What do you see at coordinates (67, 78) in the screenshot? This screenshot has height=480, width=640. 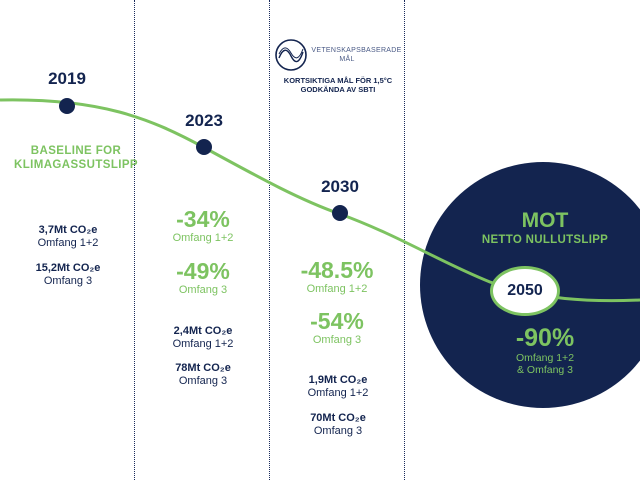 I see `year-label-2019: 2019` at bounding box center [67, 78].